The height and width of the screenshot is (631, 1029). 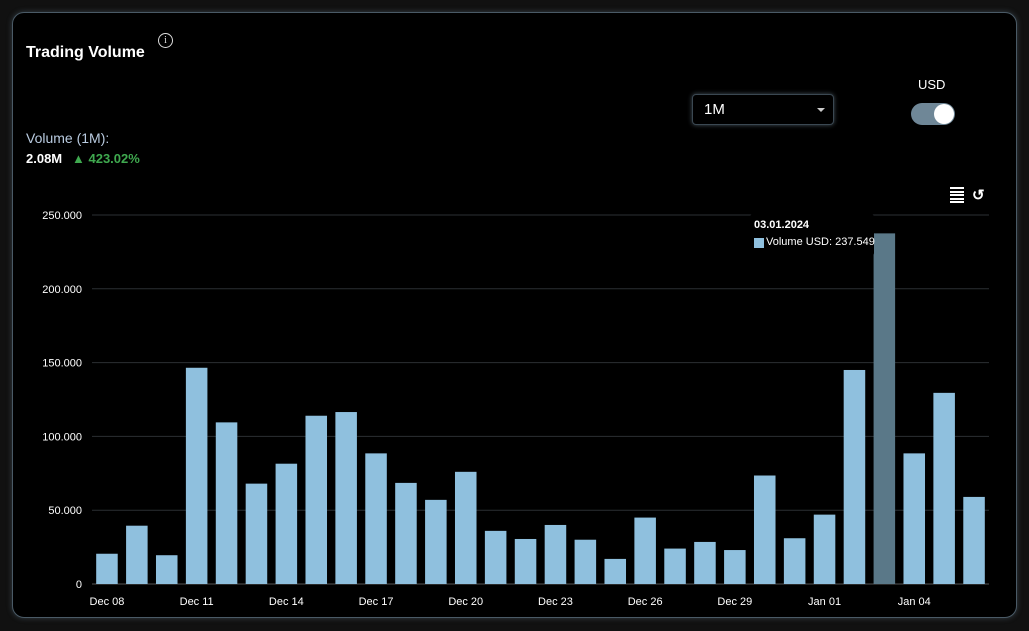 I want to click on x-tick-label: Jan 04, so click(x=914, y=602).